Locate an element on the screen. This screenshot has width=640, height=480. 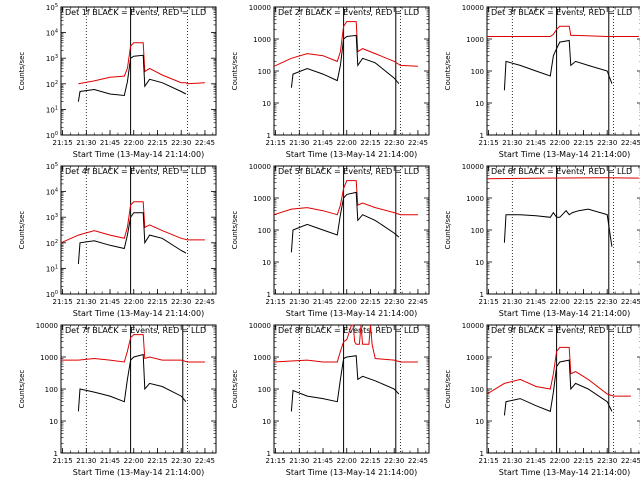
chart-title: Det 9f BLACK = Events, RED = LLD is located at coordinates (561, 330).